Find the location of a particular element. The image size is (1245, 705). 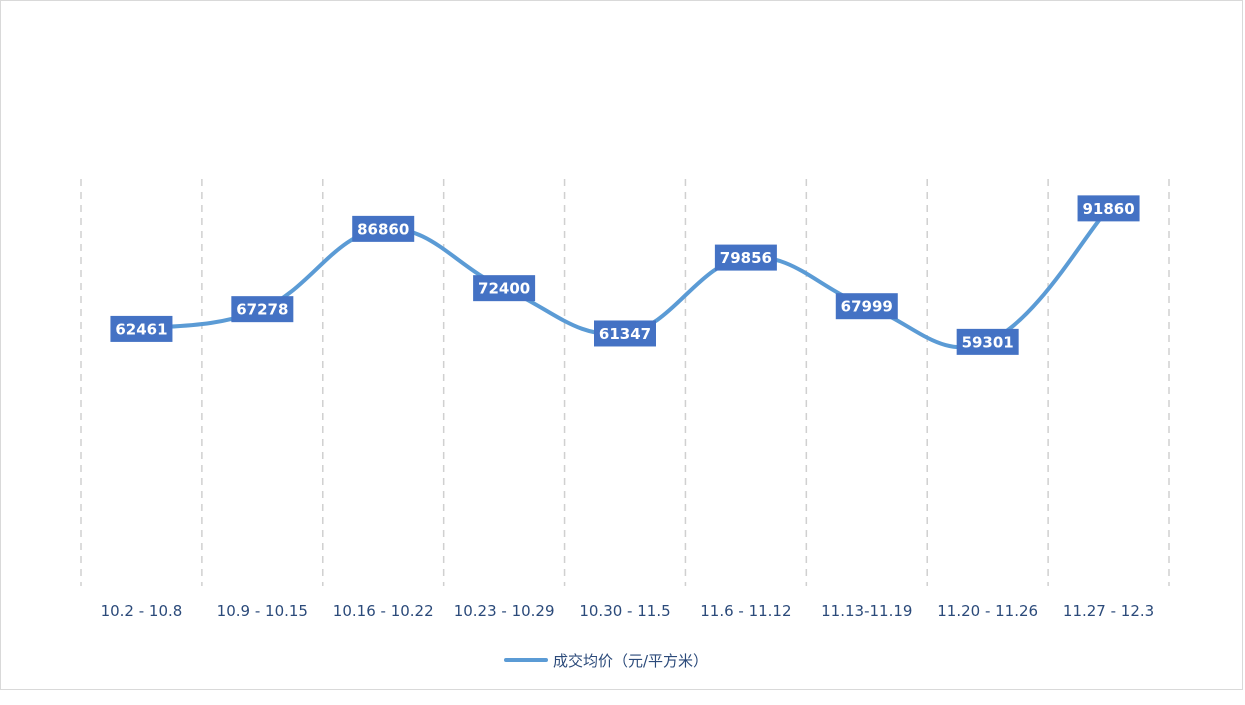

x-tick-label: 11.20 - 11.26 is located at coordinates (987, 611).